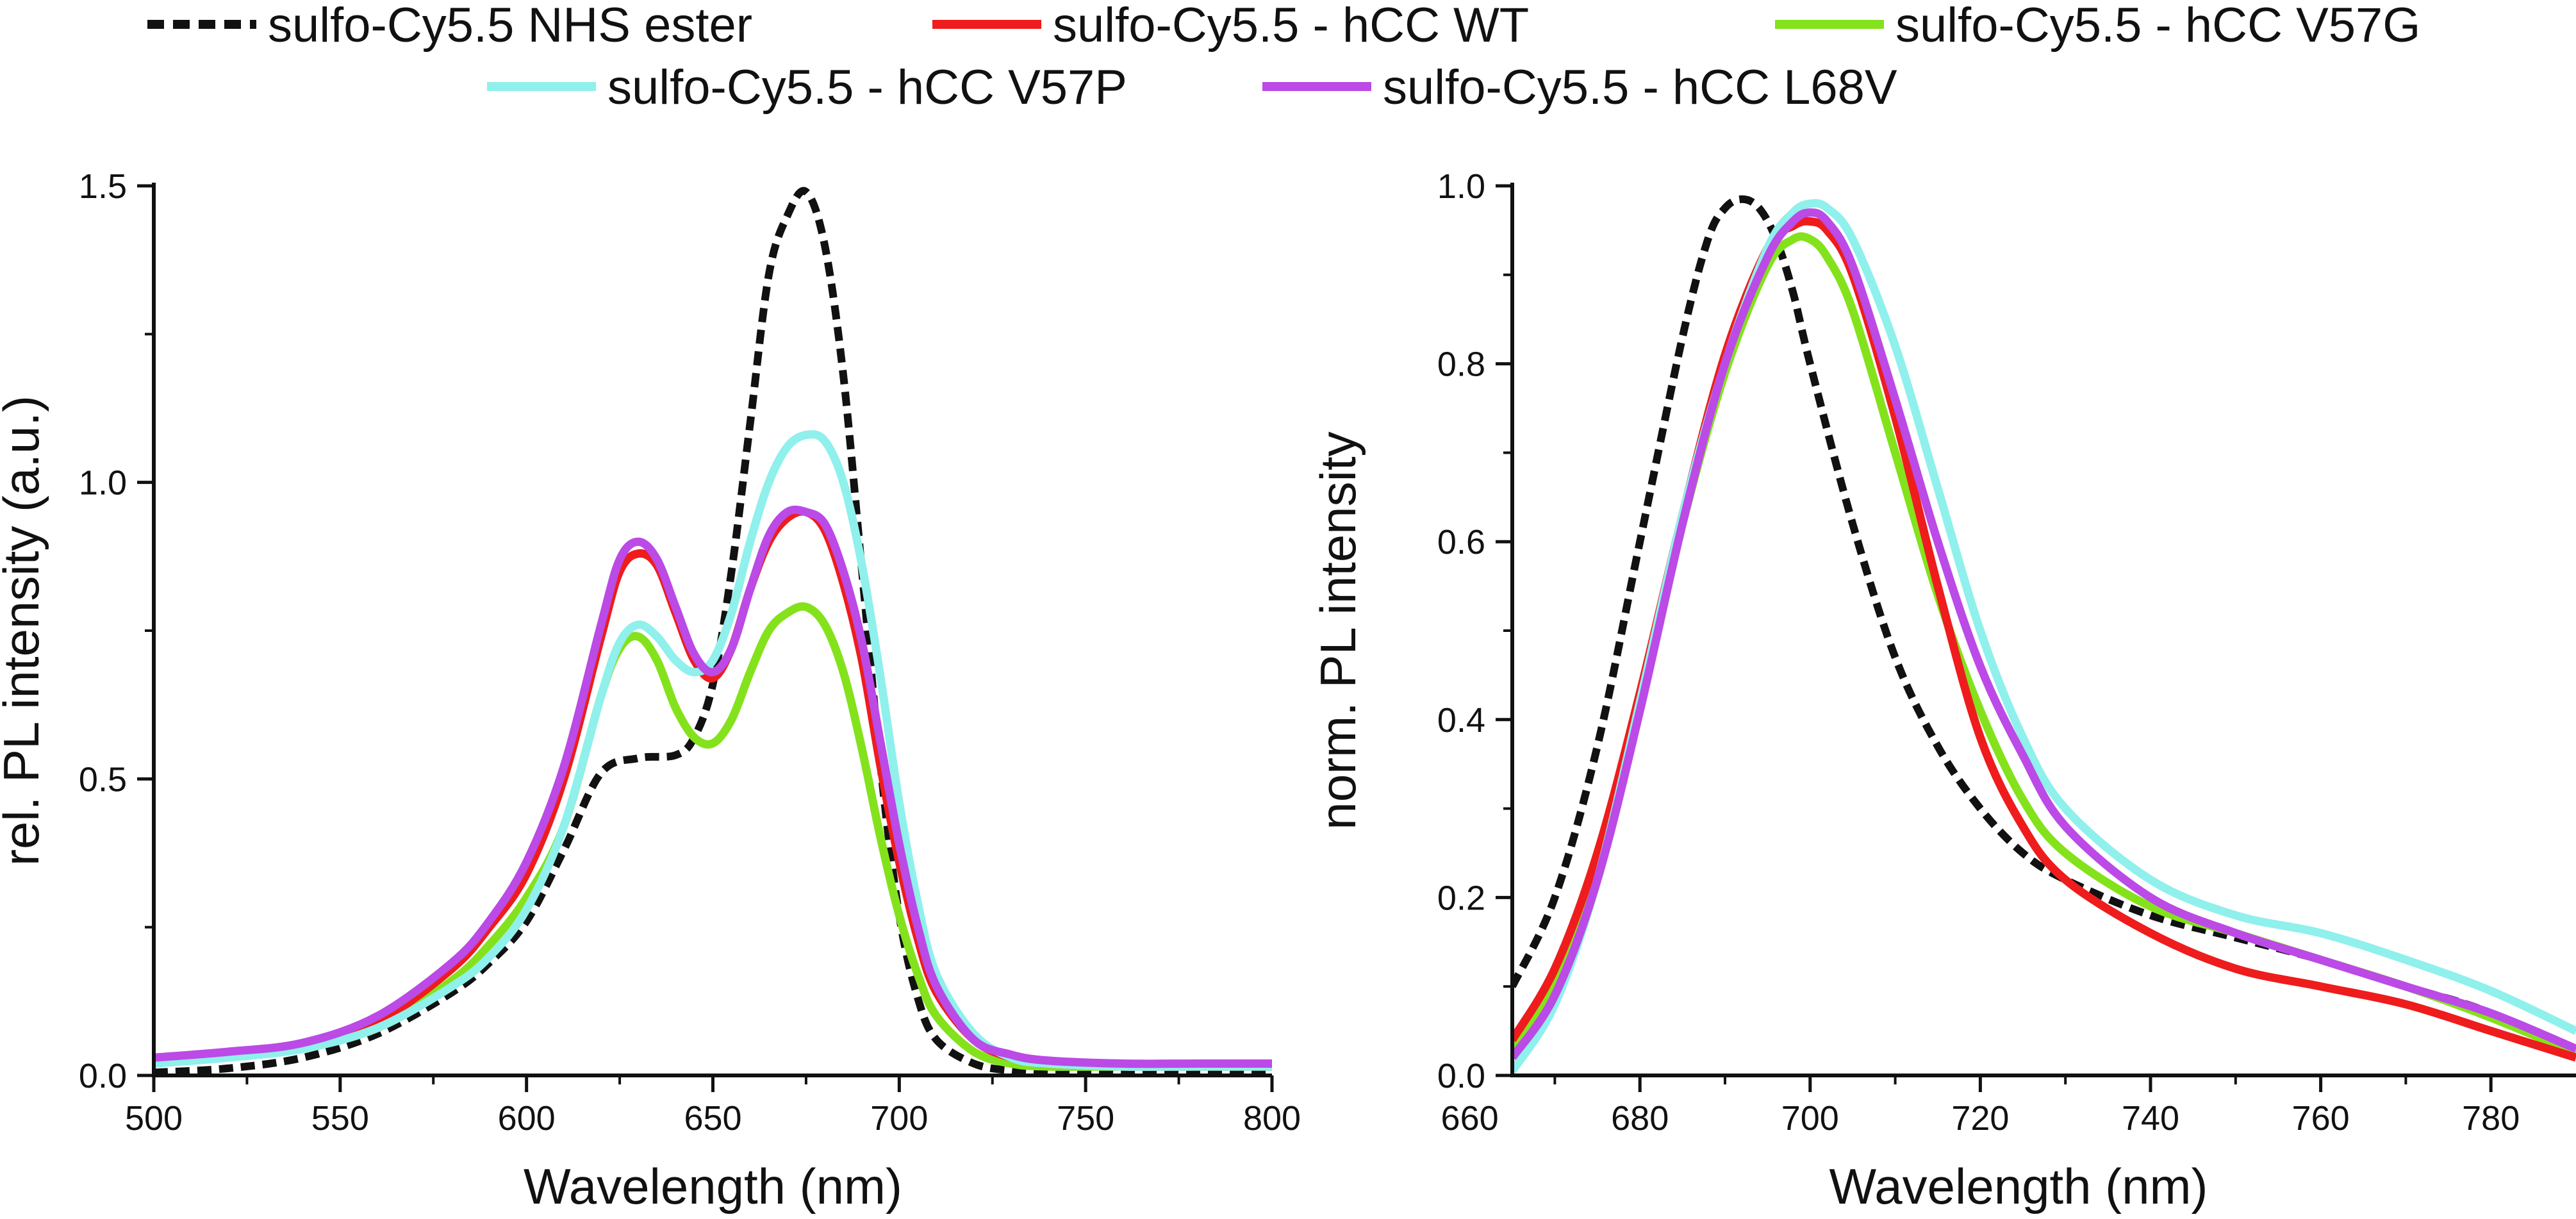 Image resolution: width=2576 pixels, height=1219 pixels. What do you see at coordinates (103, 186) in the screenshot?
I see `y-tick-label: 1.5` at bounding box center [103, 186].